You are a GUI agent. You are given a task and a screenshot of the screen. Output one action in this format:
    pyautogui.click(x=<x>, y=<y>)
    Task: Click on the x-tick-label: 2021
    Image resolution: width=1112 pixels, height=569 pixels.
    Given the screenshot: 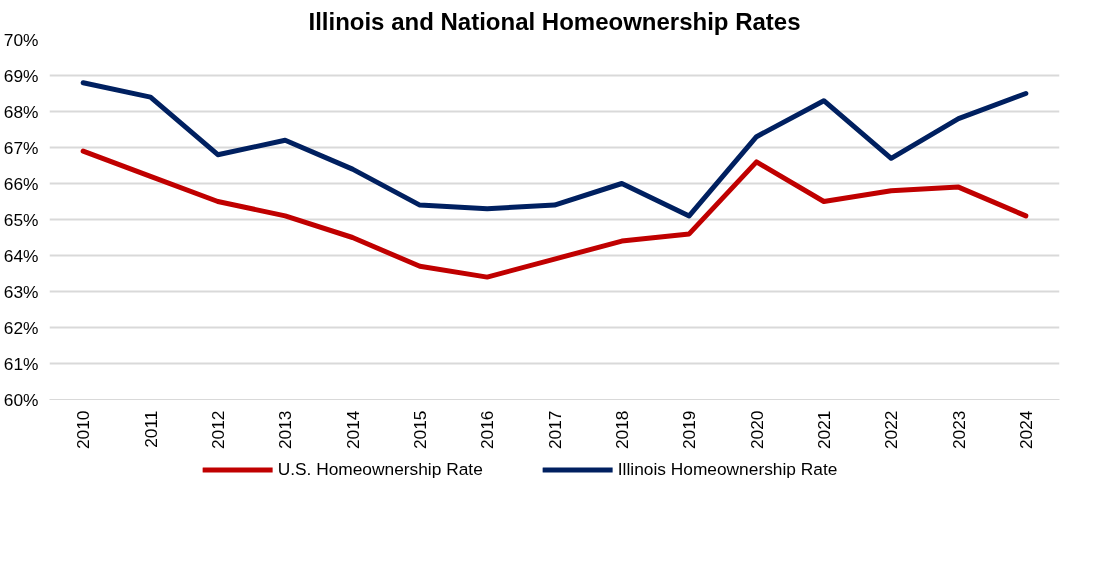 What is the action you would take?
    pyautogui.click(x=823, y=430)
    